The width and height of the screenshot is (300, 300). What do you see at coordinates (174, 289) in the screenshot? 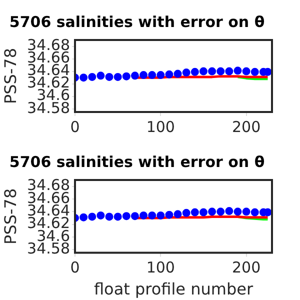
I see `x-axis-title: float profile number` at bounding box center [174, 289].